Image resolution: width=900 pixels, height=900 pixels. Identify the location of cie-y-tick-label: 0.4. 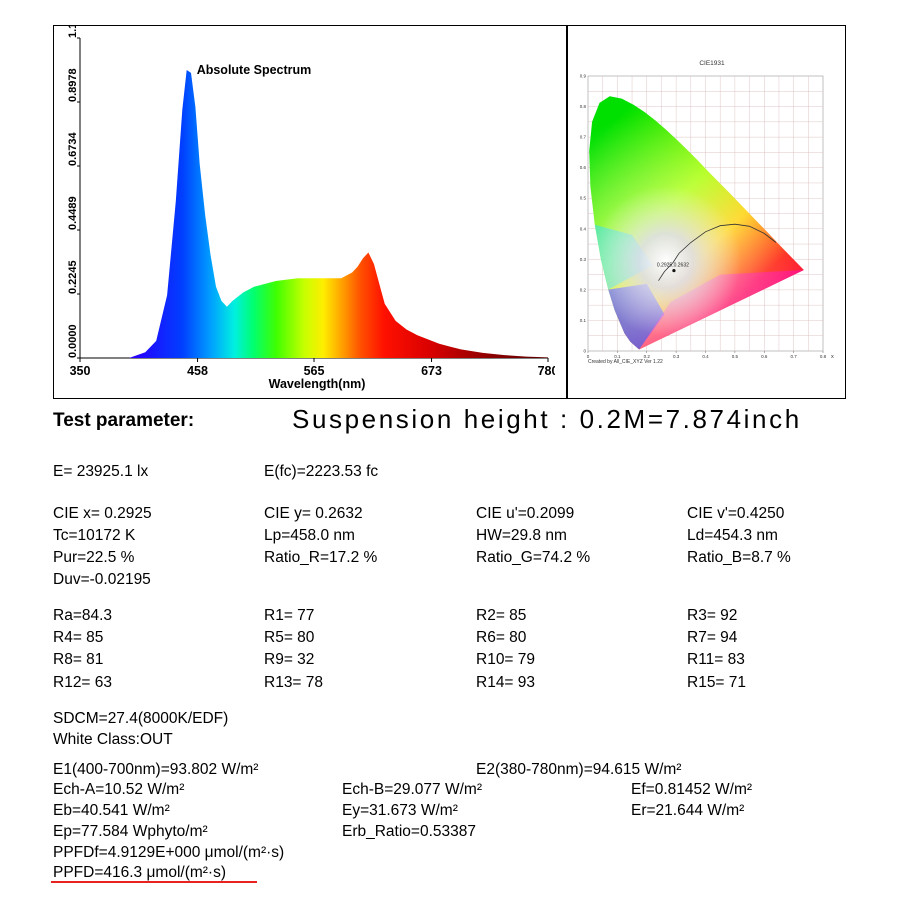
(583, 228).